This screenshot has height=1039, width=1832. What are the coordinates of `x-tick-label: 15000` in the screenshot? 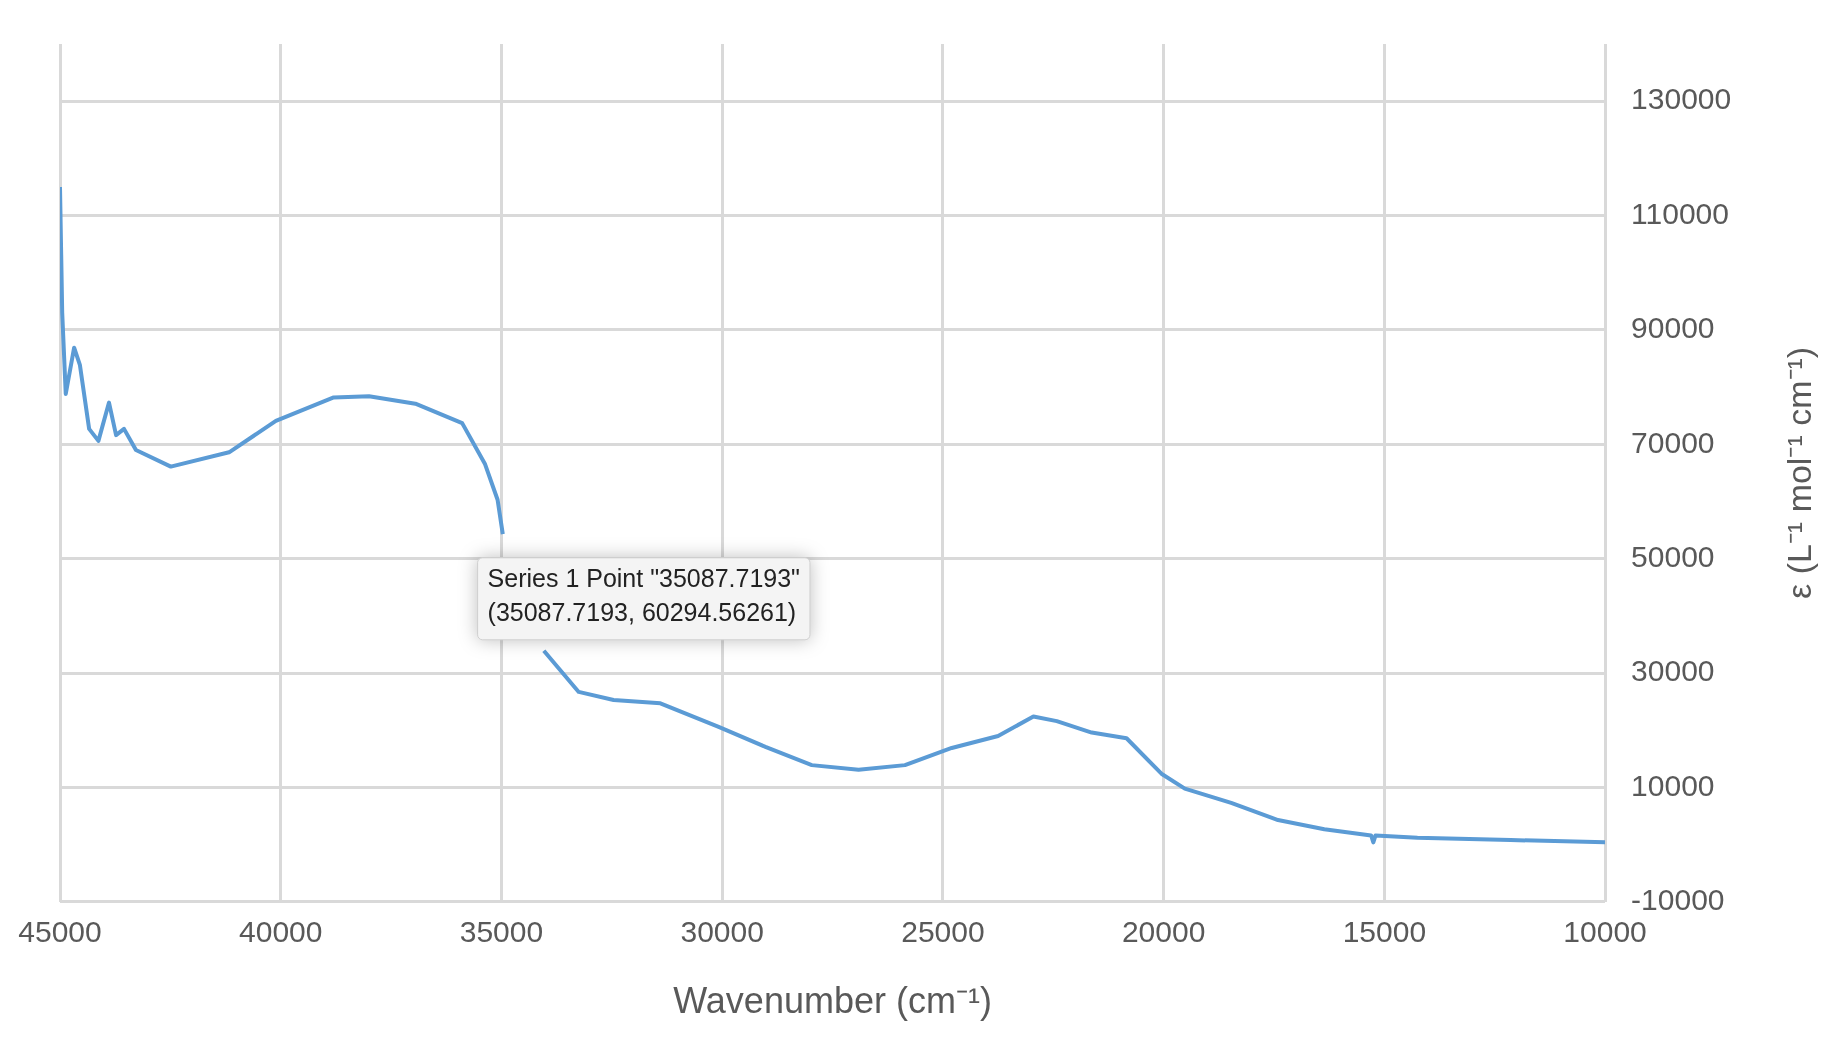 It's located at (1384, 932).